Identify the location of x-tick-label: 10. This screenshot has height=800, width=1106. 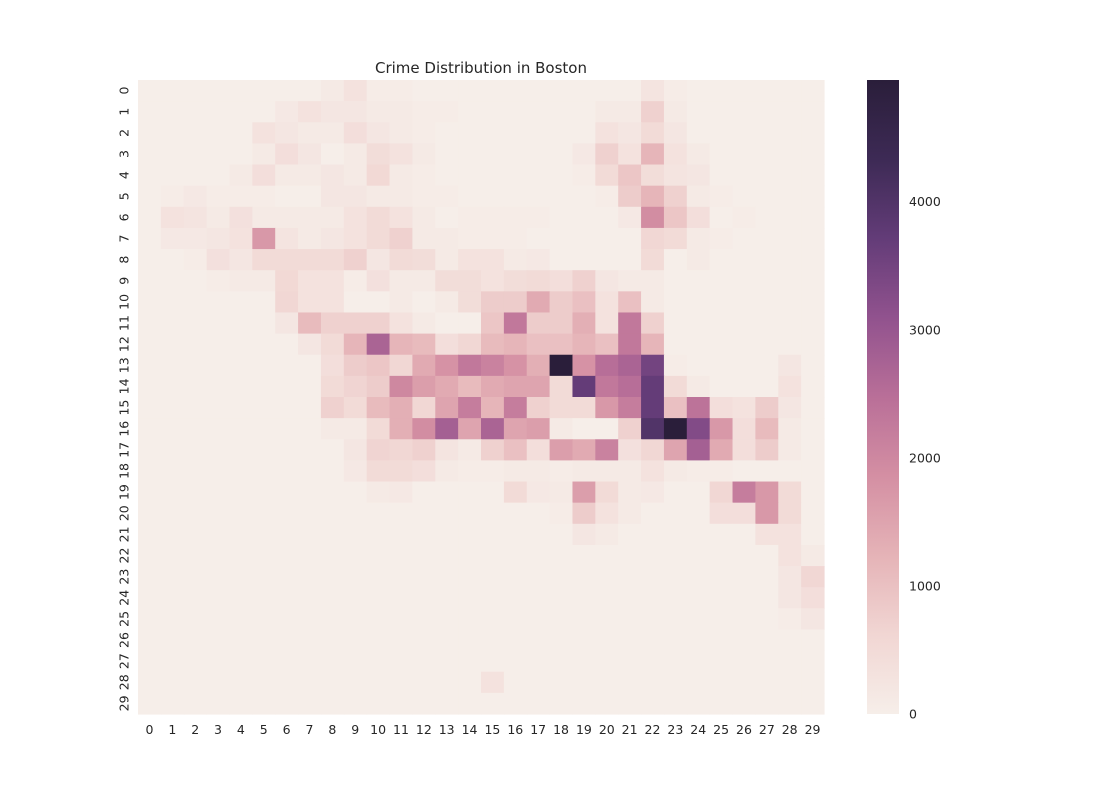
(378, 729).